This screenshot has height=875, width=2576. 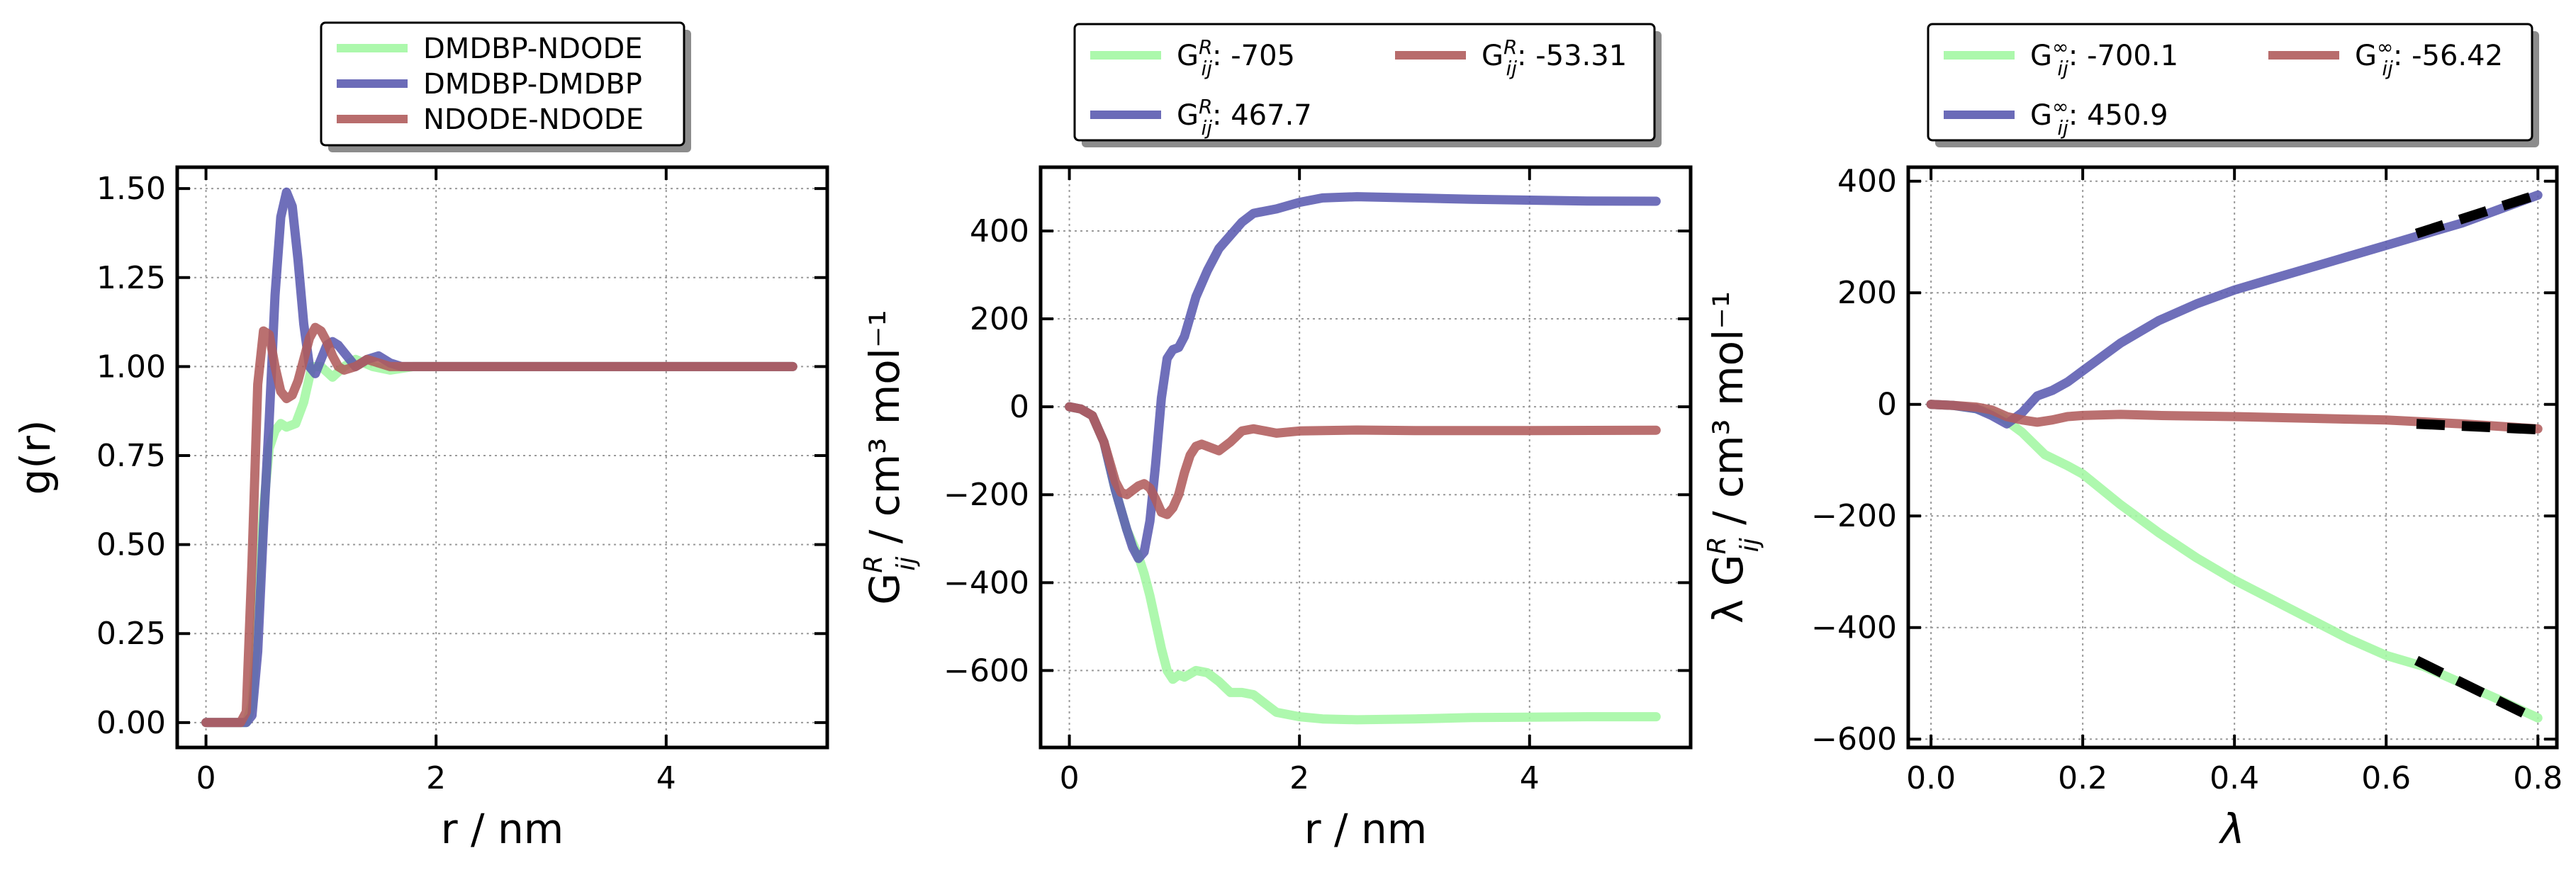 I want to click on legend-entry-1: GR ij: -705, so click(x=1236, y=57).